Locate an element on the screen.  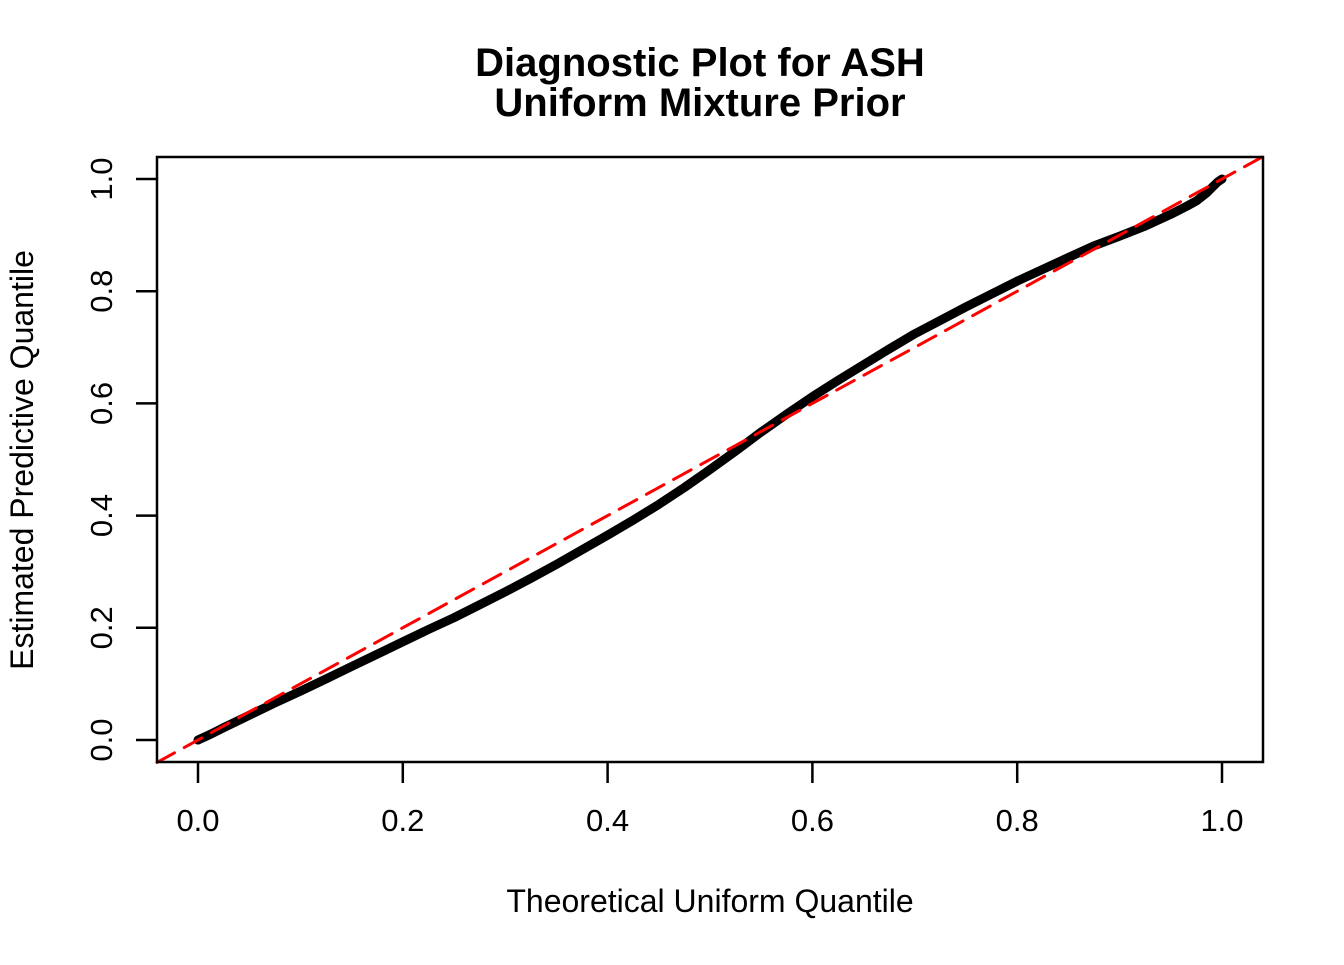
chart-title-line-1: Diagnostic Plot for ASH is located at coordinates (700, 63).